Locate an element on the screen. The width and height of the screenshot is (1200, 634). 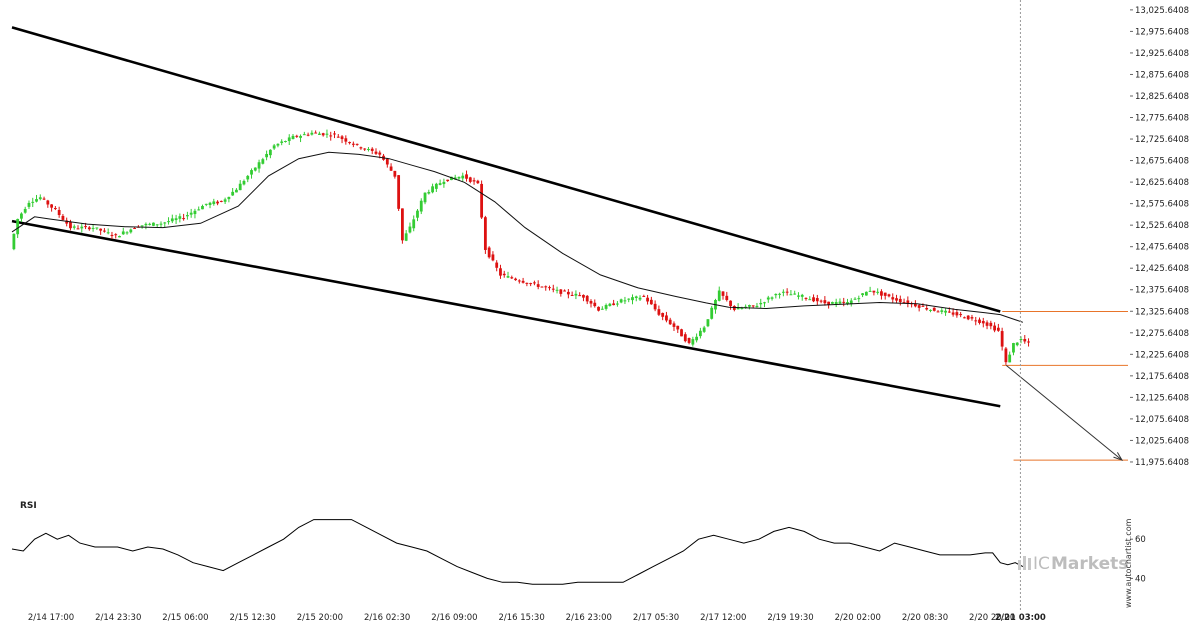
x-tick-label: 2/15 06:00 is located at coordinates (185, 618).